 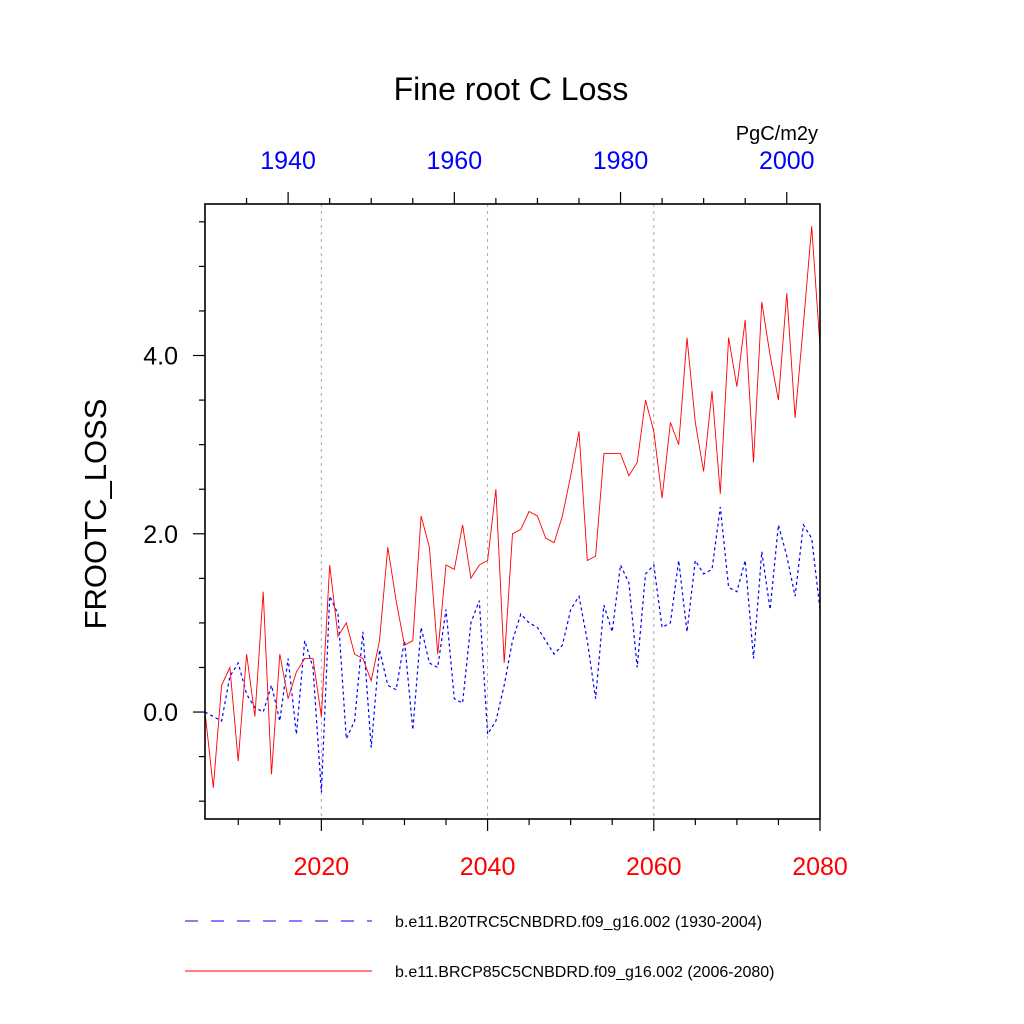 What do you see at coordinates (654, 867) in the screenshot?
I see `bottom-tick-label-2060: 2060` at bounding box center [654, 867].